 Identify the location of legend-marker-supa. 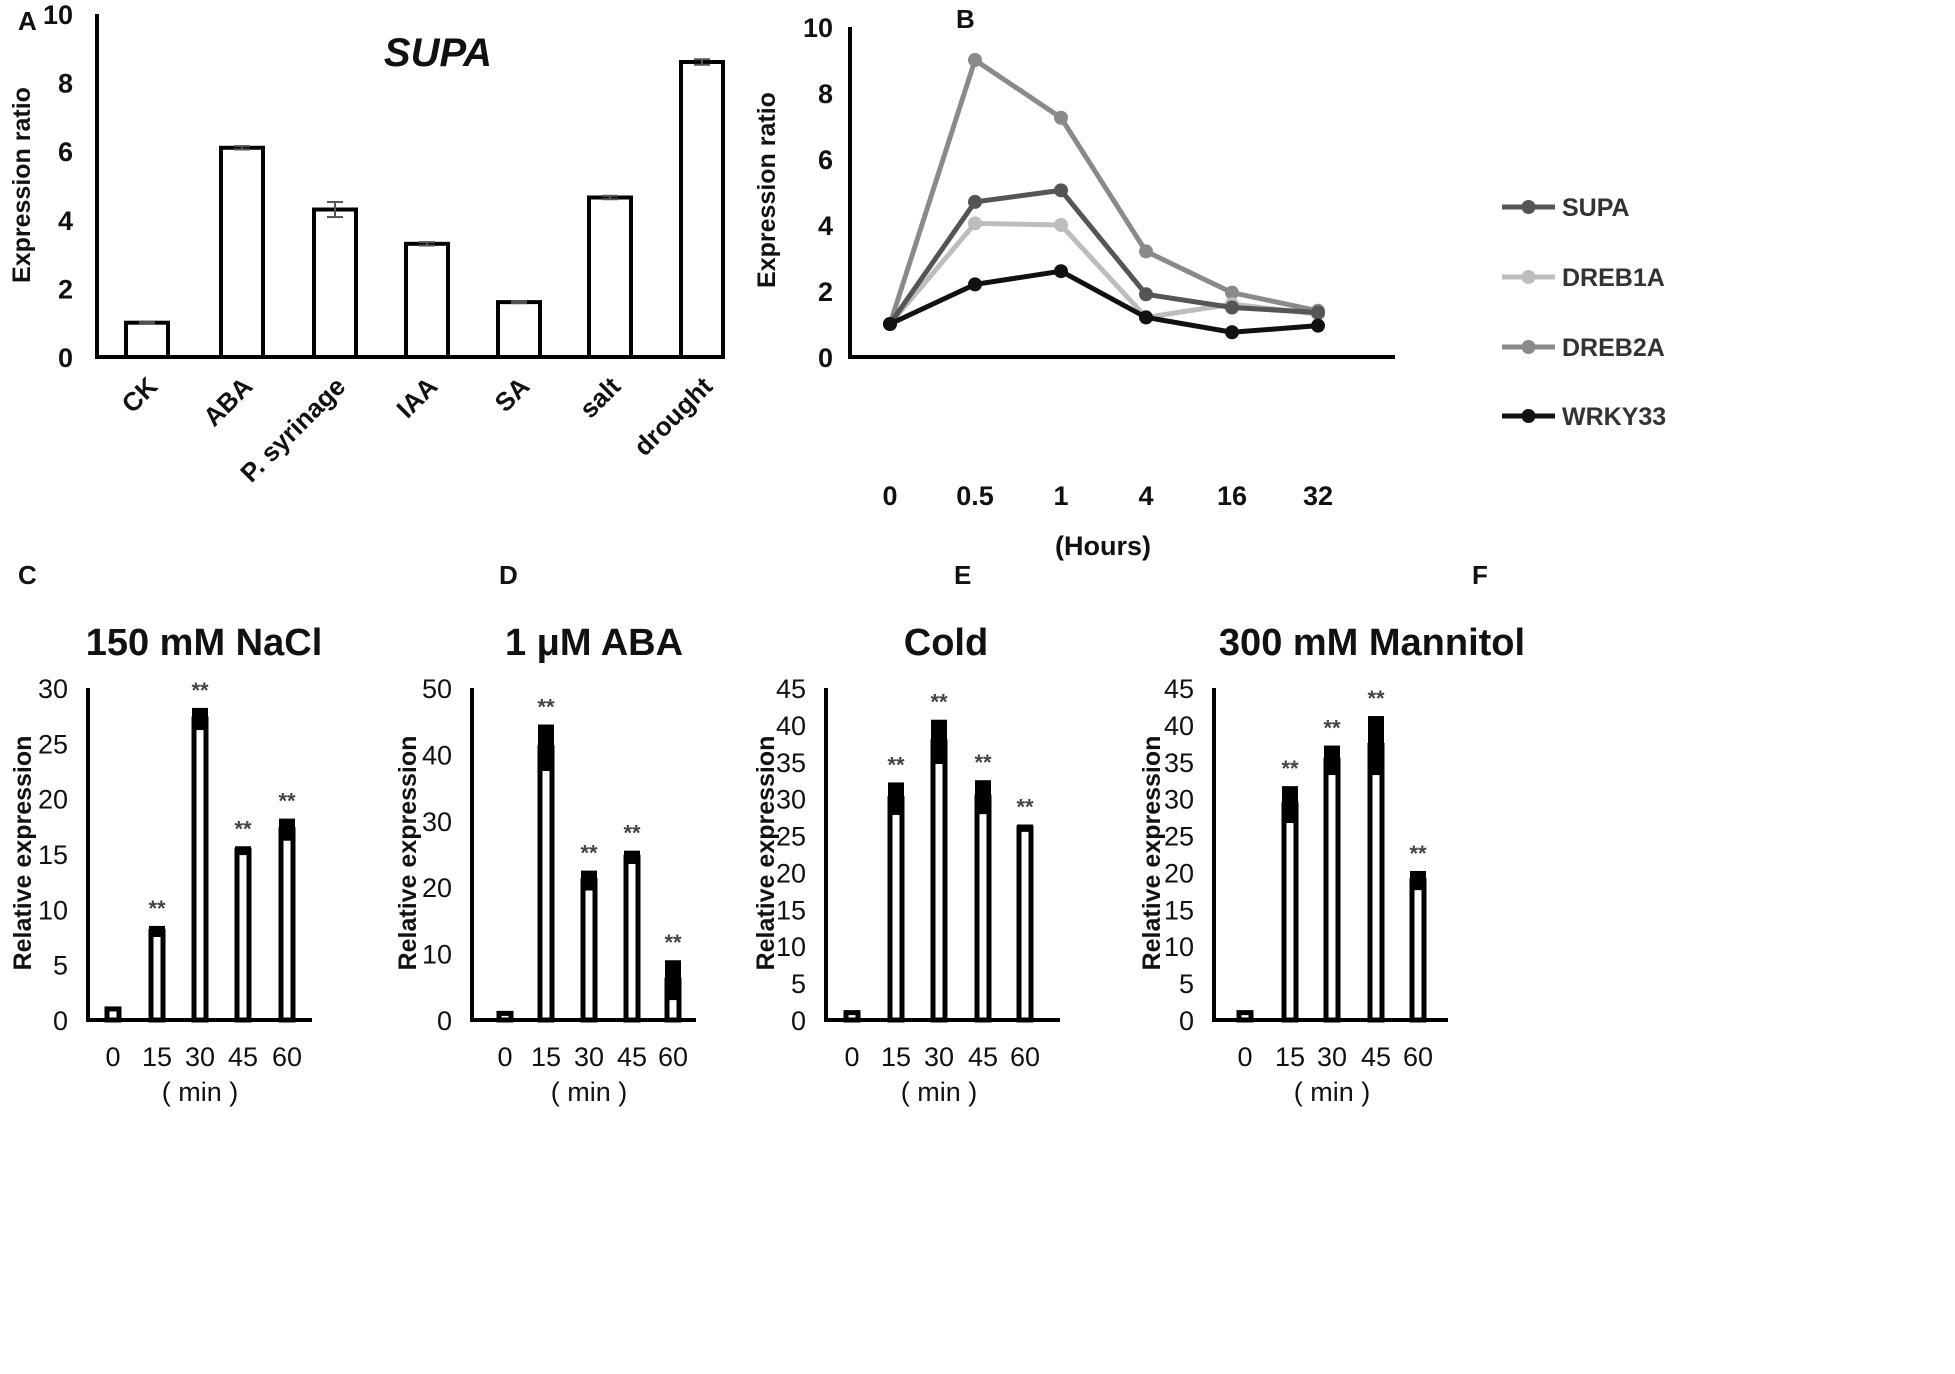
(1528, 207).